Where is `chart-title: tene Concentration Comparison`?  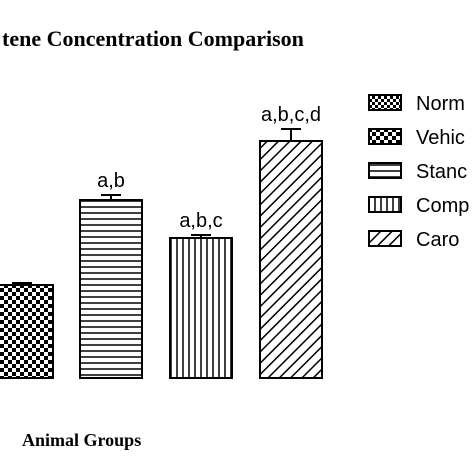
chart-title: tene Concentration Comparison is located at coordinates (153, 38).